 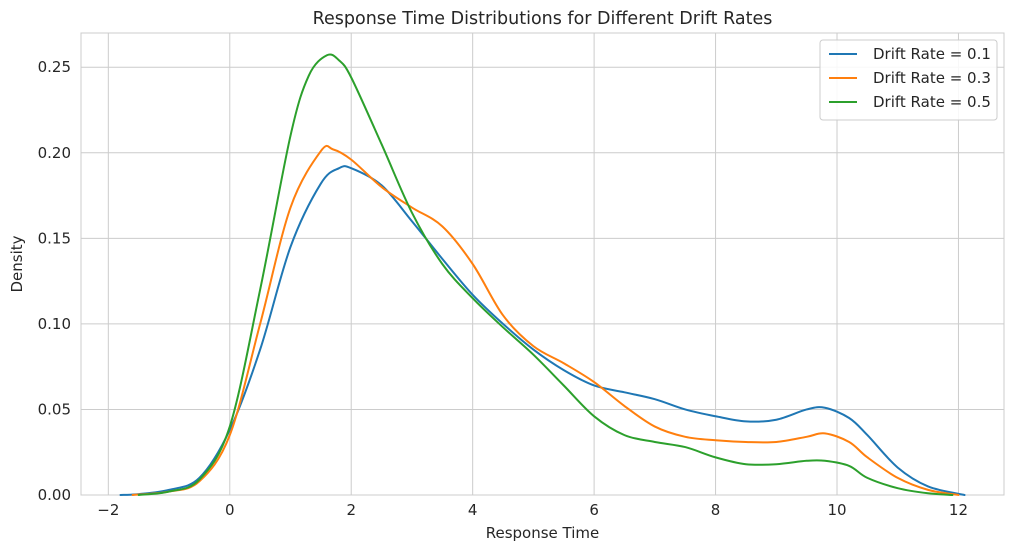 What do you see at coordinates (958, 510) in the screenshot?
I see `x-tick-label: 12` at bounding box center [958, 510].